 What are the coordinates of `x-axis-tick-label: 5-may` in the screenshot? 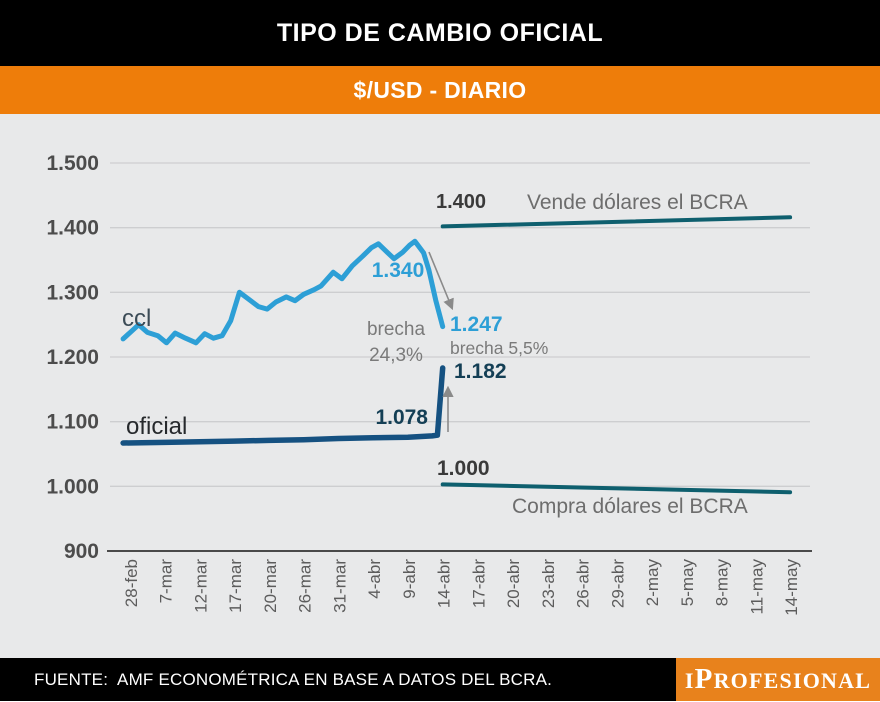 It's located at (687, 583).